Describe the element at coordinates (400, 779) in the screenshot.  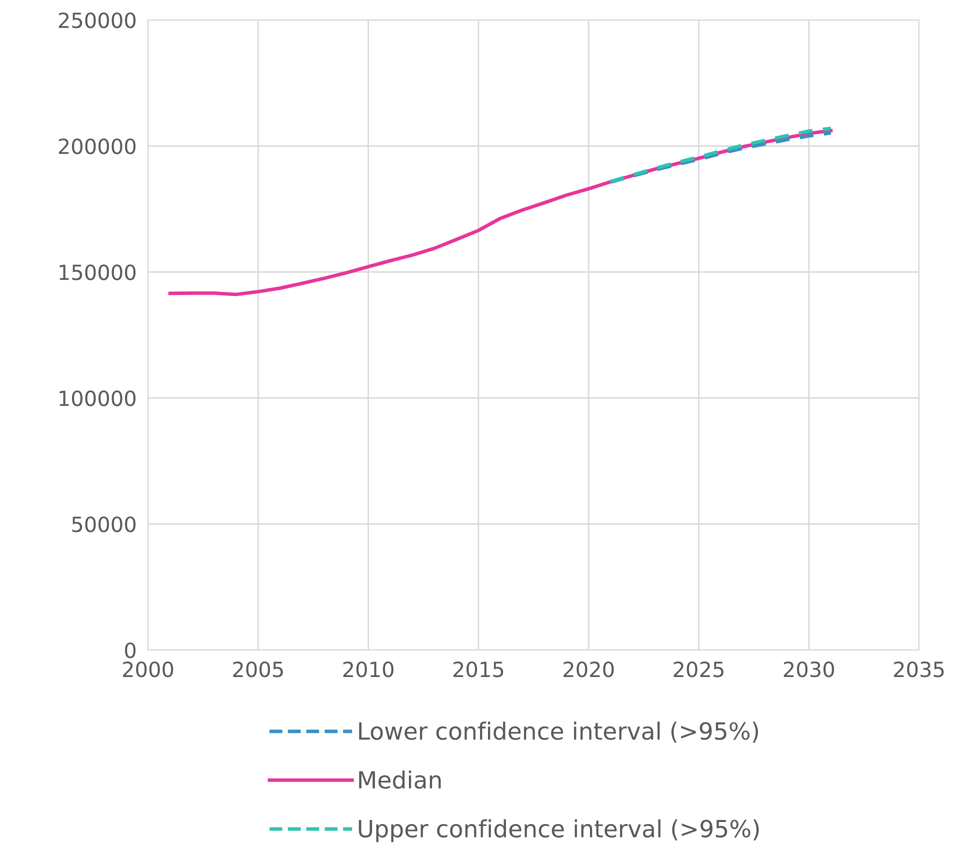
I see `legend-label: Median` at that location.